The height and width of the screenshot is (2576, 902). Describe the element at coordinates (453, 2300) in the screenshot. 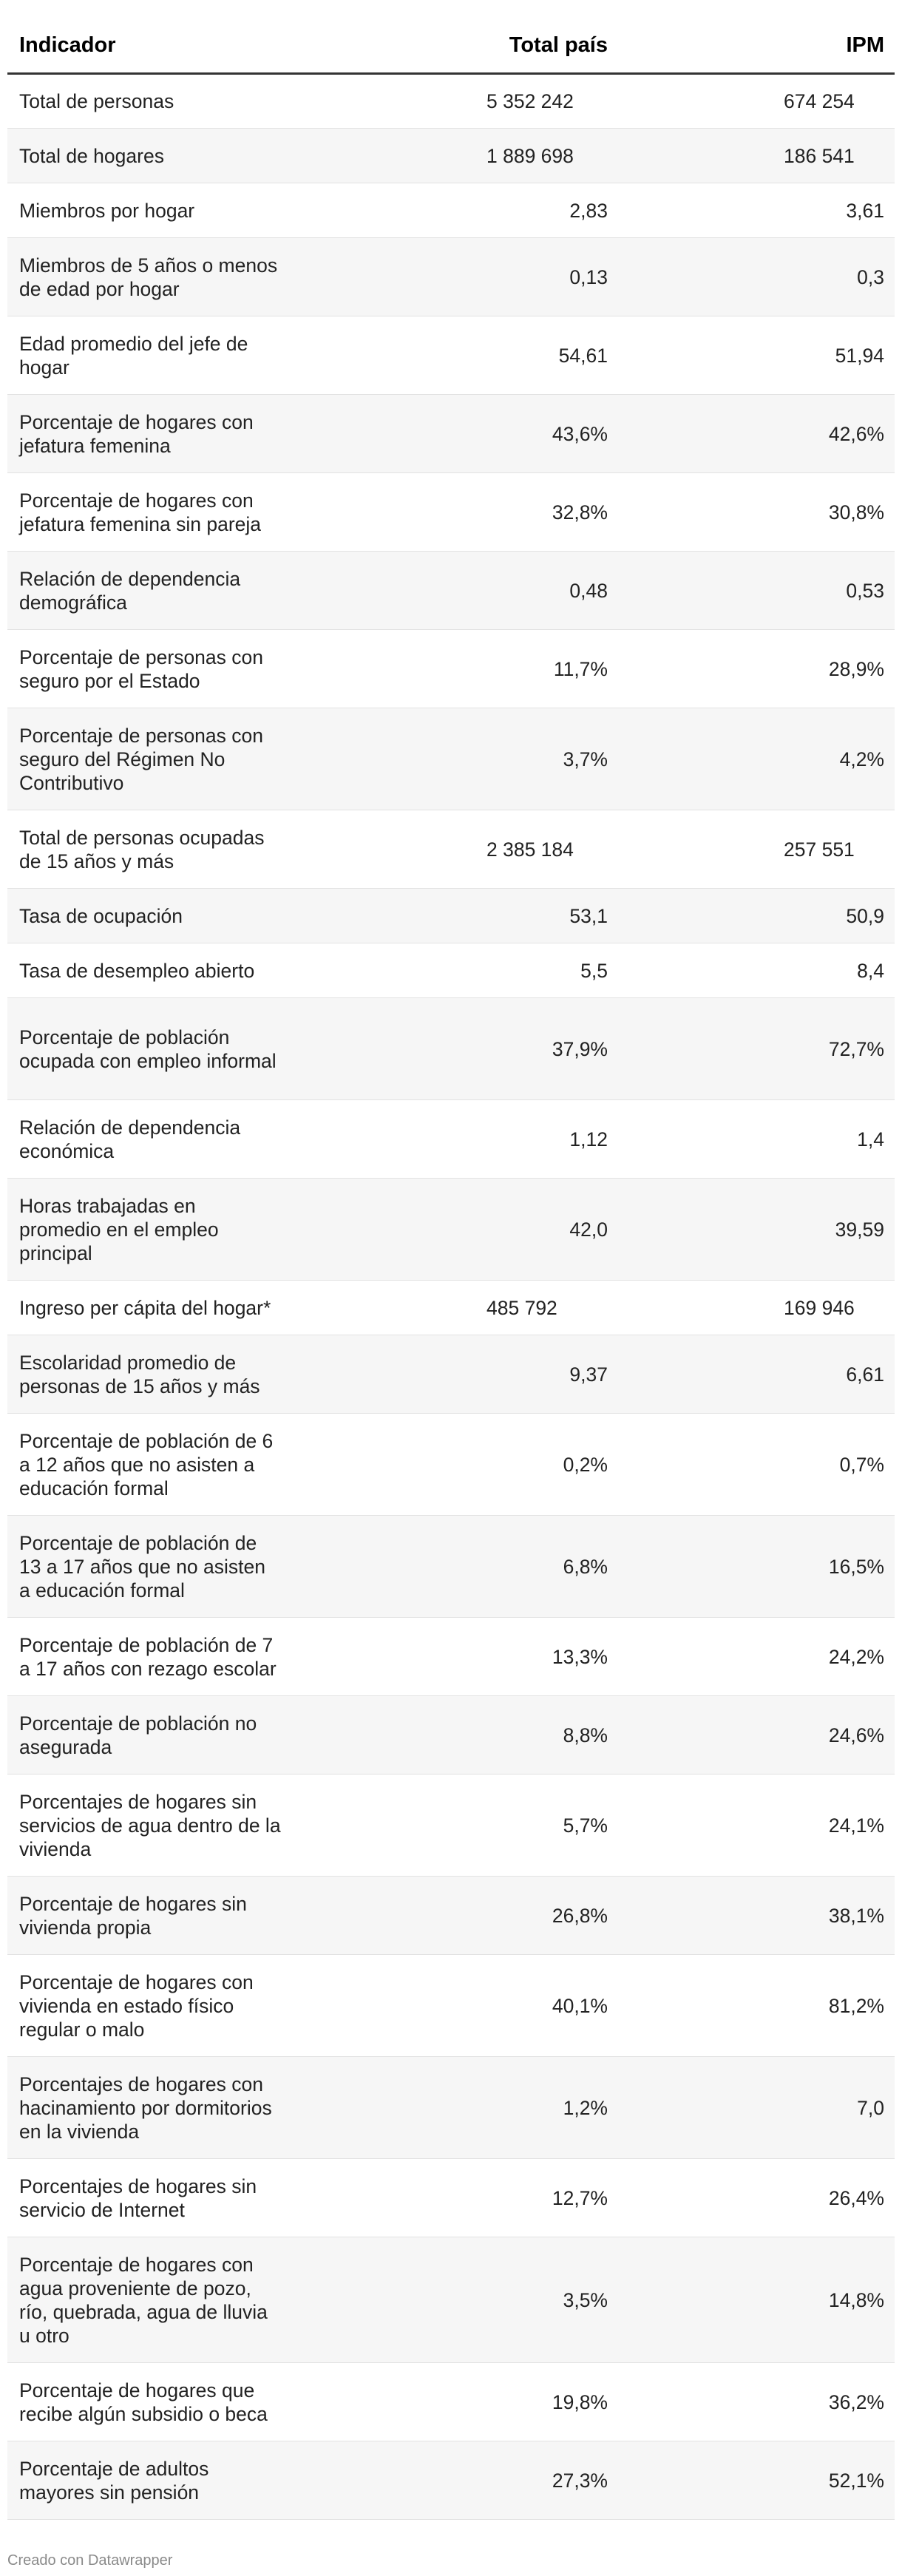

I see `cell-total-pais: 3,5%` at that location.